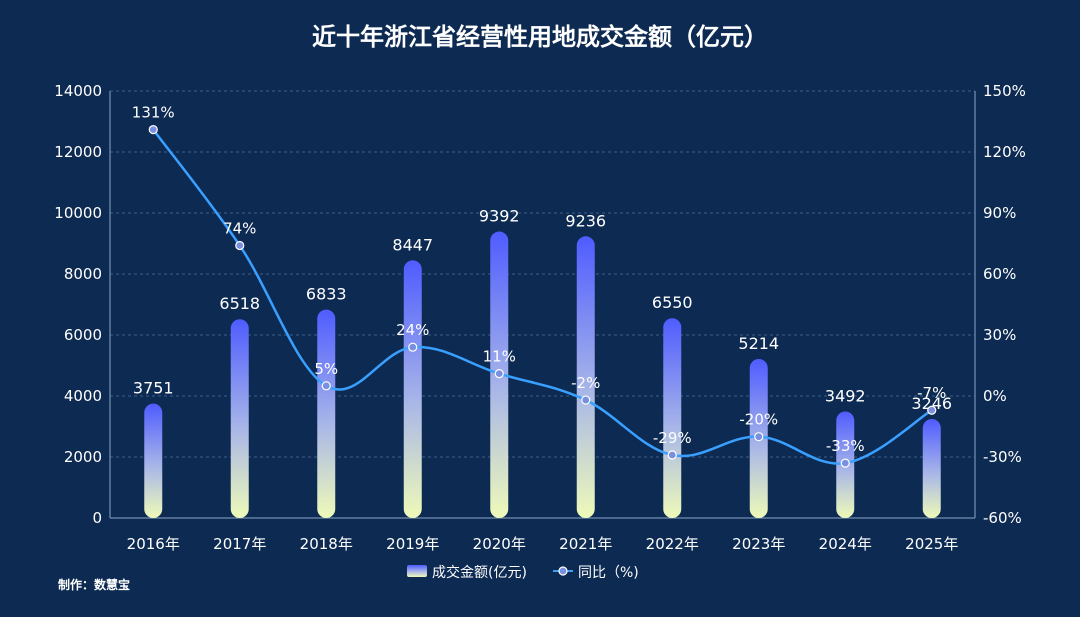 The width and height of the screenshot is (1080, 617). Describe the element at coordinates (239, 229) in the screenshot. I see `line-value-label: 74%` at that location.